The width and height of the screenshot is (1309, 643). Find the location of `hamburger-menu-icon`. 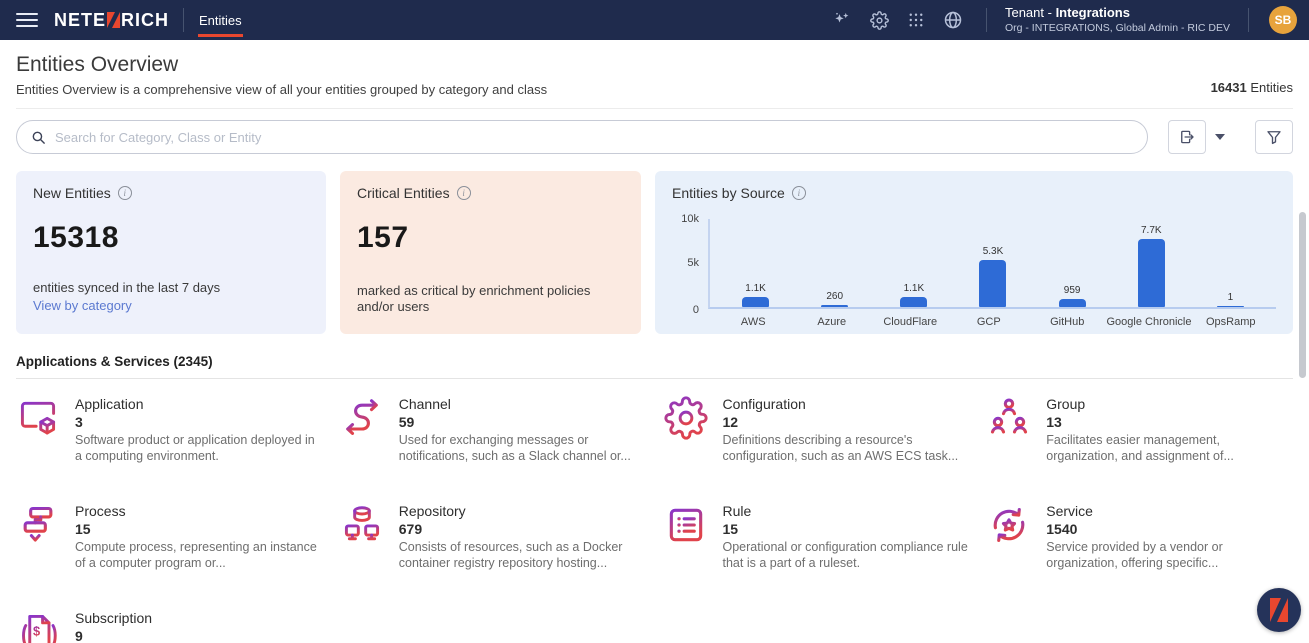

hamburger-menu-icon is located at coordinates (27, 20).